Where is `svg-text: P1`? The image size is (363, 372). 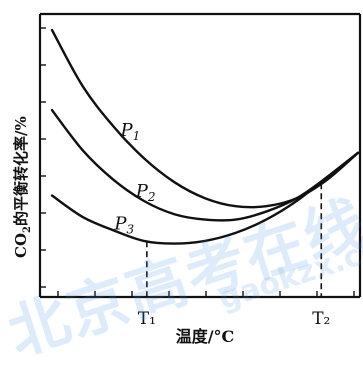 svg-text: P1 is located at coordinates (130, 131).